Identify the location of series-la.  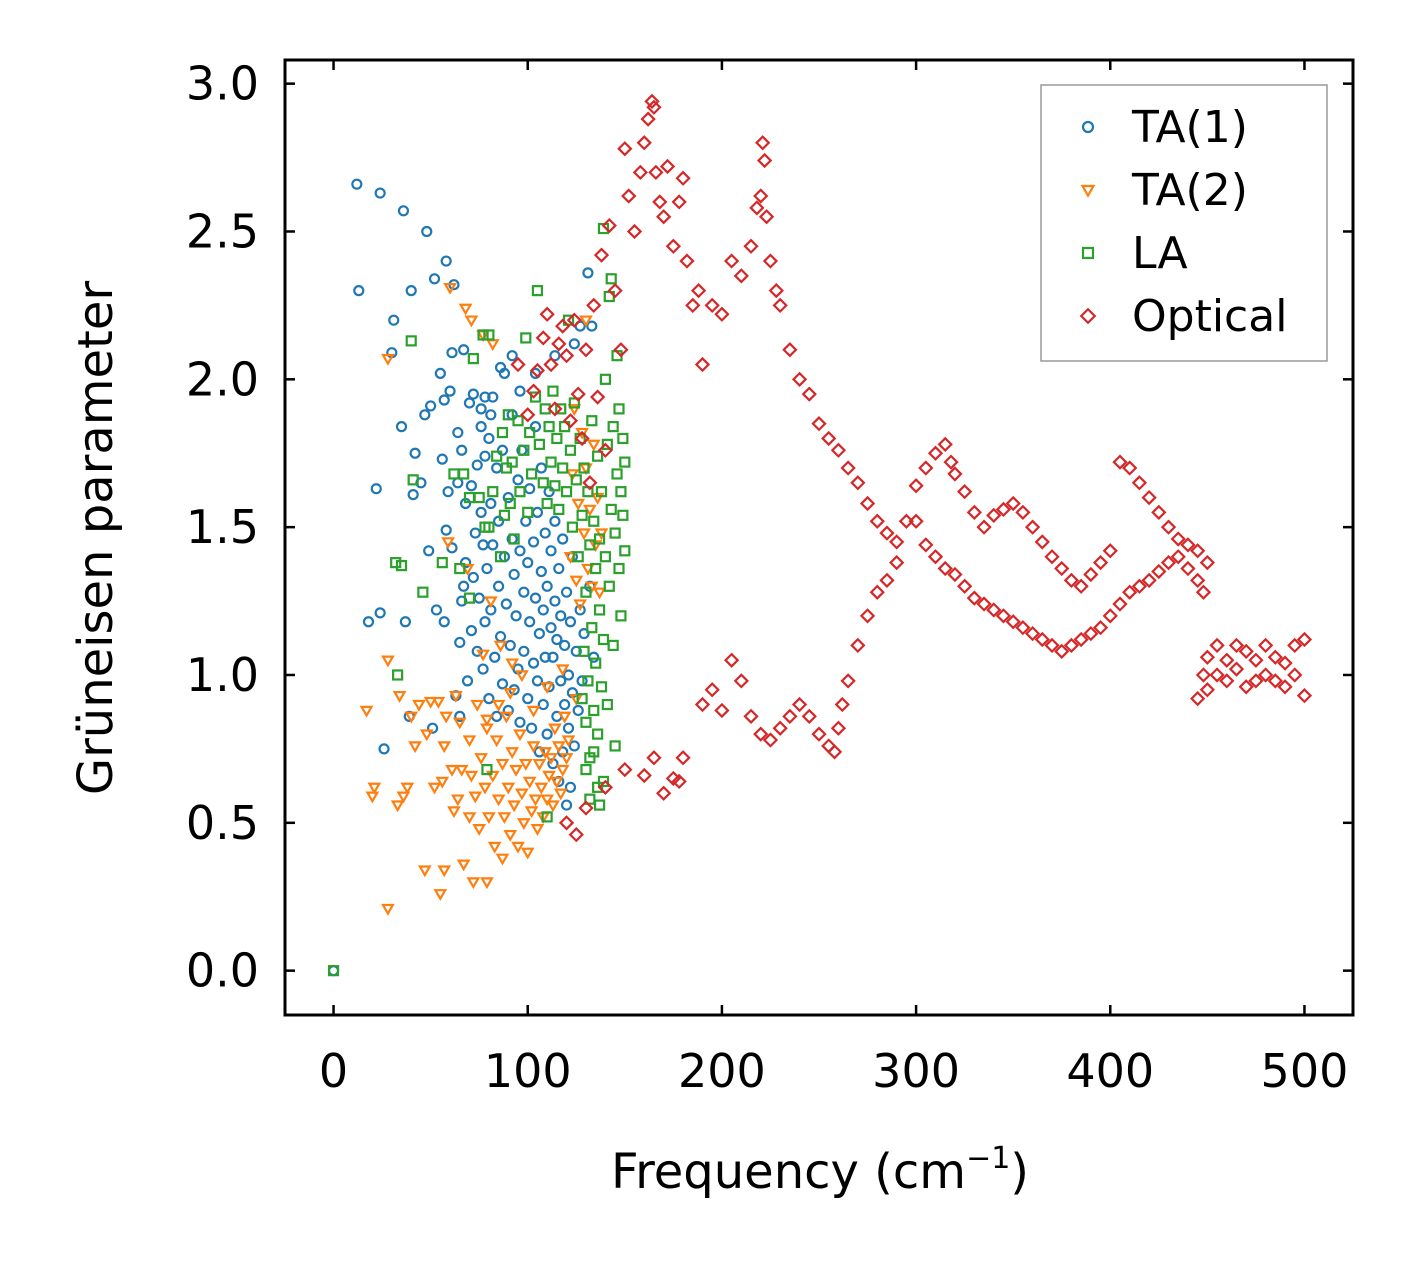
(479, 599).